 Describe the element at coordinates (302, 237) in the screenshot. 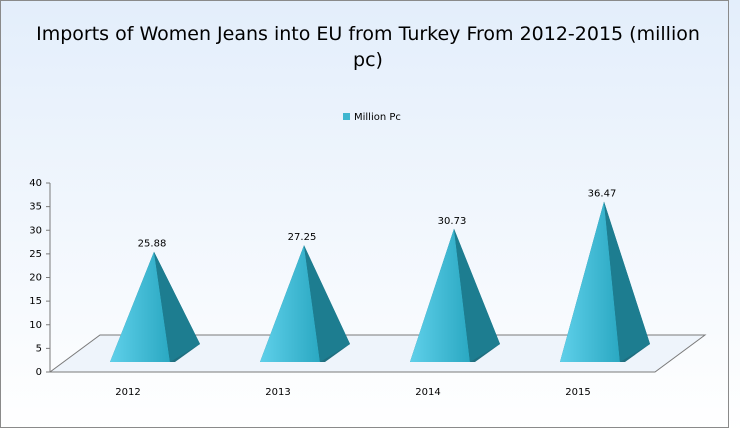

I see `value-label: 27.25` at that location.